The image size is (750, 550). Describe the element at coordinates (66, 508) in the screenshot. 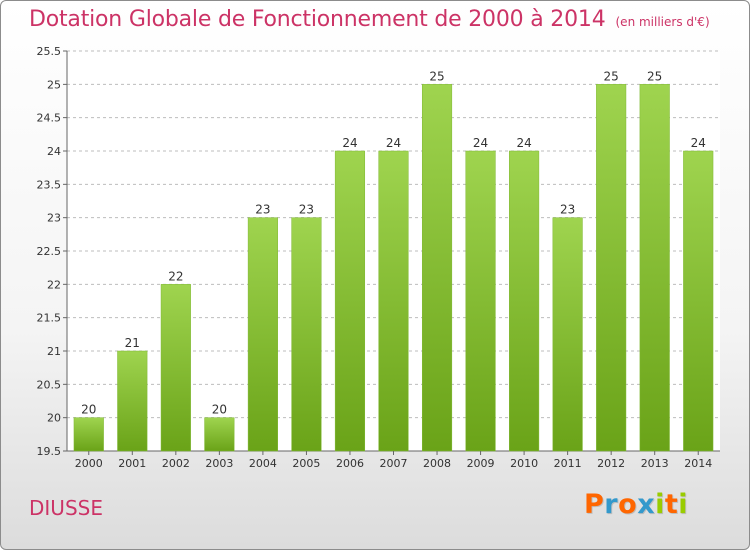

I see `commune-name: DIUSSE` at that location.